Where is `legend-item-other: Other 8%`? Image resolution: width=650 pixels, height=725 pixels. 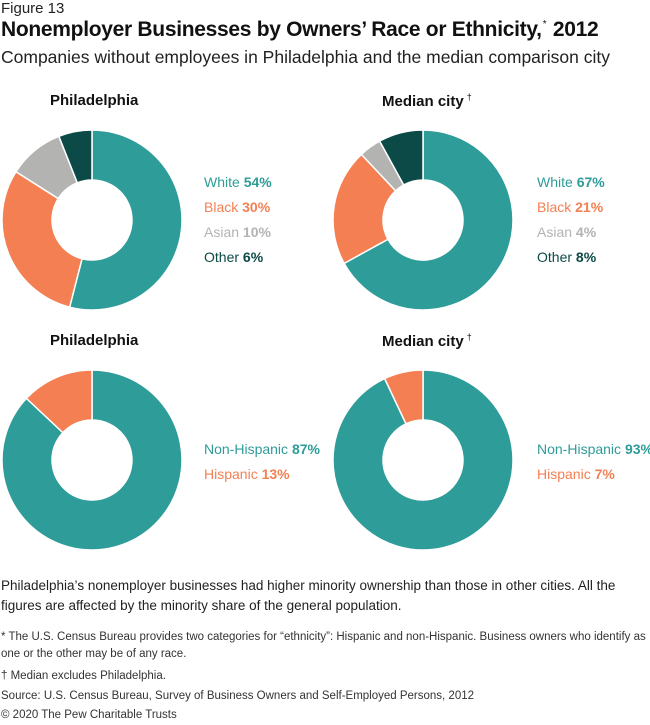
legend-item-other: Other 8% is located at coordinates (567, 257).